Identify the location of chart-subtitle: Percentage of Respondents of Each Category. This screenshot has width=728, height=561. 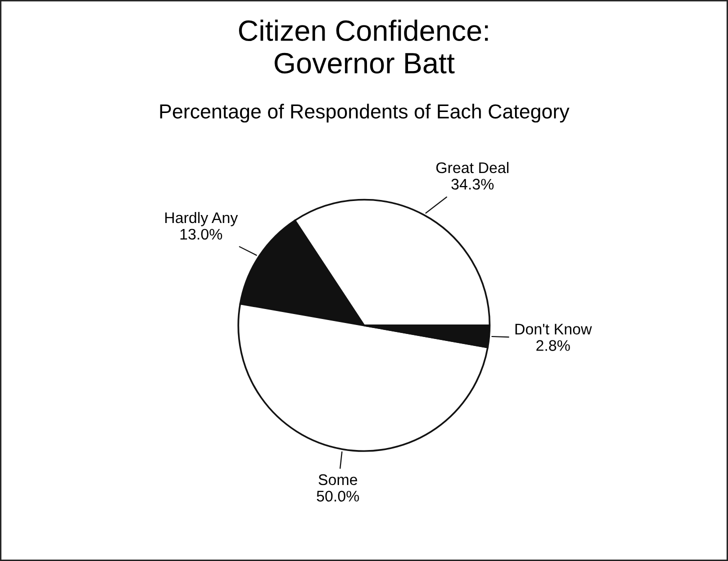
(365, 113).